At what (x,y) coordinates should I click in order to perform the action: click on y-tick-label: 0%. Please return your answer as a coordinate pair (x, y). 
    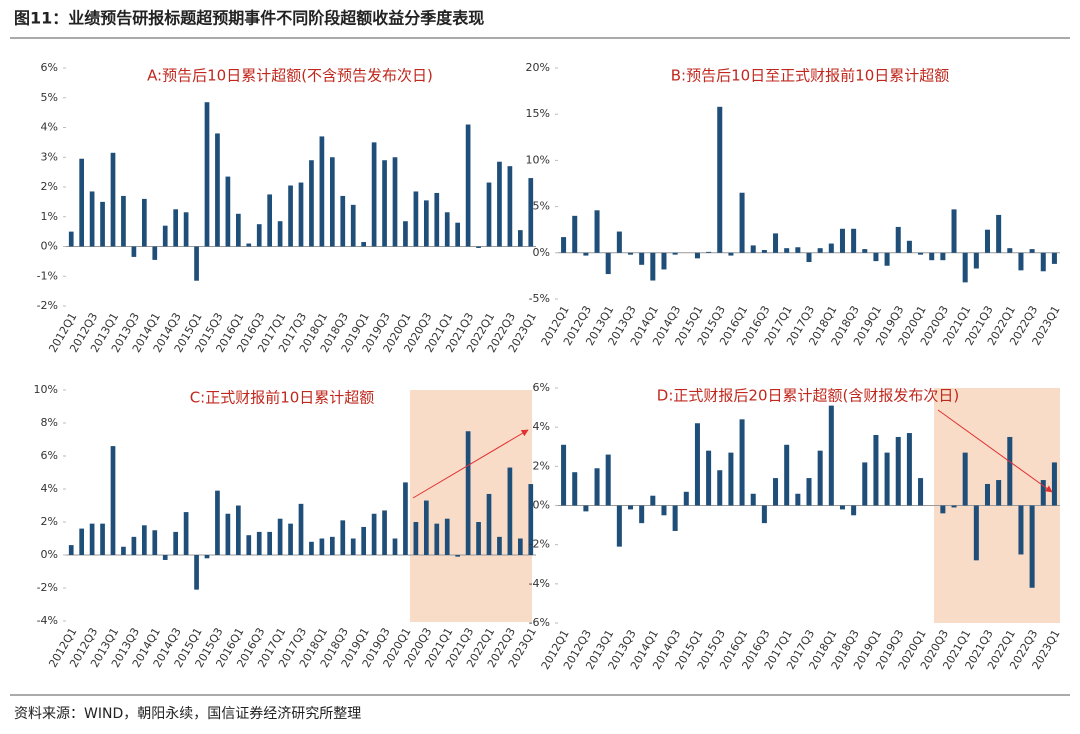
    Looking at the image, I should click on (49, 554).